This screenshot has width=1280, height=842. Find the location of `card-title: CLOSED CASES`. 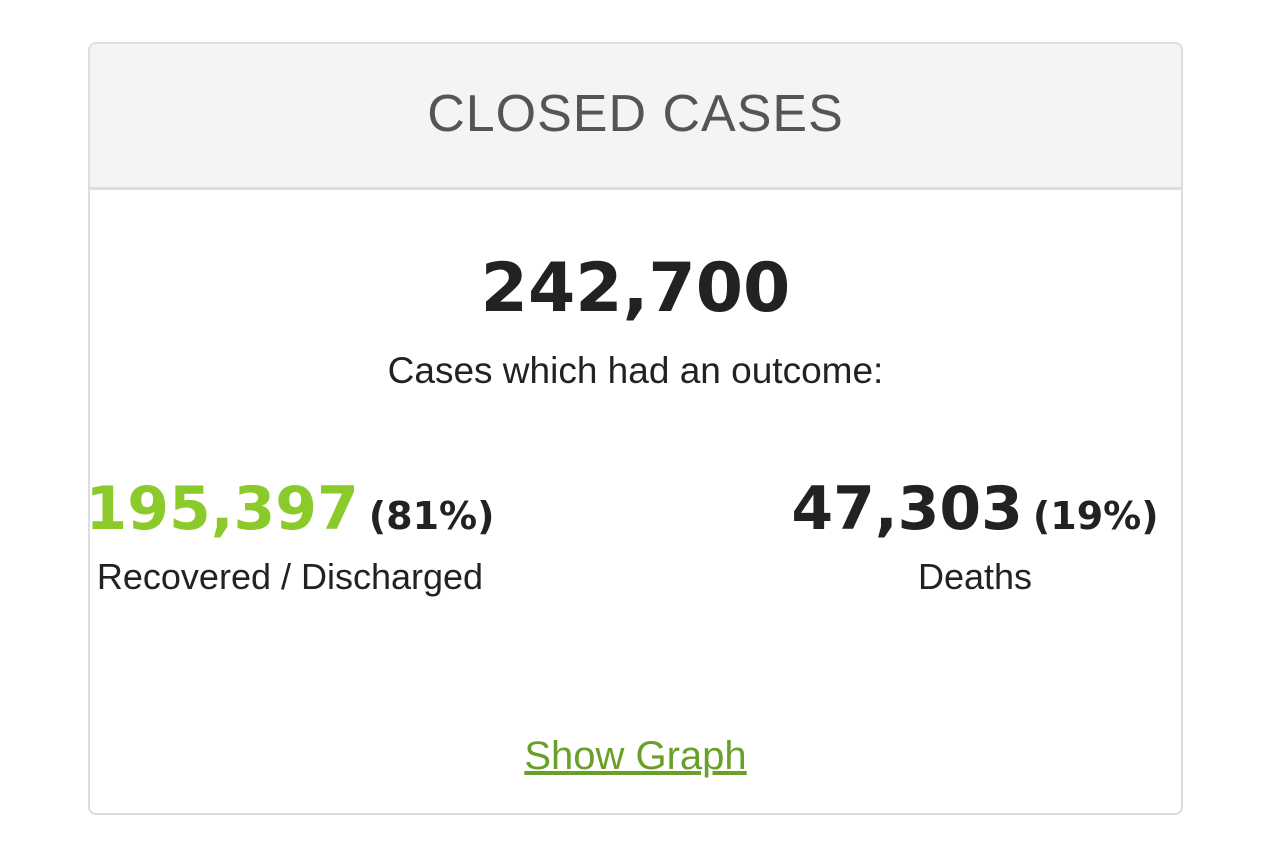

card-title: CLOSED CASES is located at coordinates (635, 114).